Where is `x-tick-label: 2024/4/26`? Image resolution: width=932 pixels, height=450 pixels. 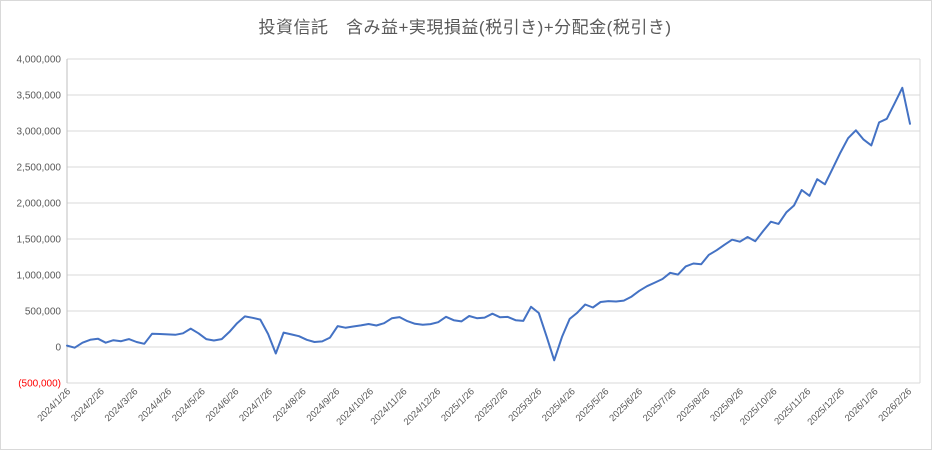 x-tick-label: 2024/4/26 is located at coordinates (155, 405).